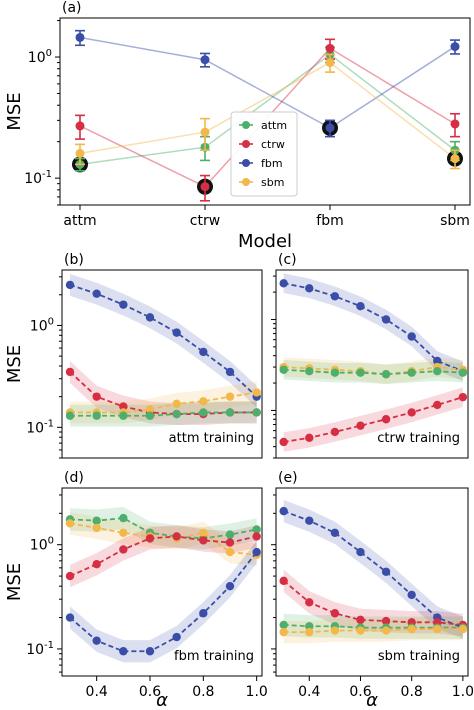 This screenshot has width=474, height=710. What do you see at coordinates (329, 221) in the screenshot?
I see `x-tick-label: fbm` at bounding box center [329, 221].